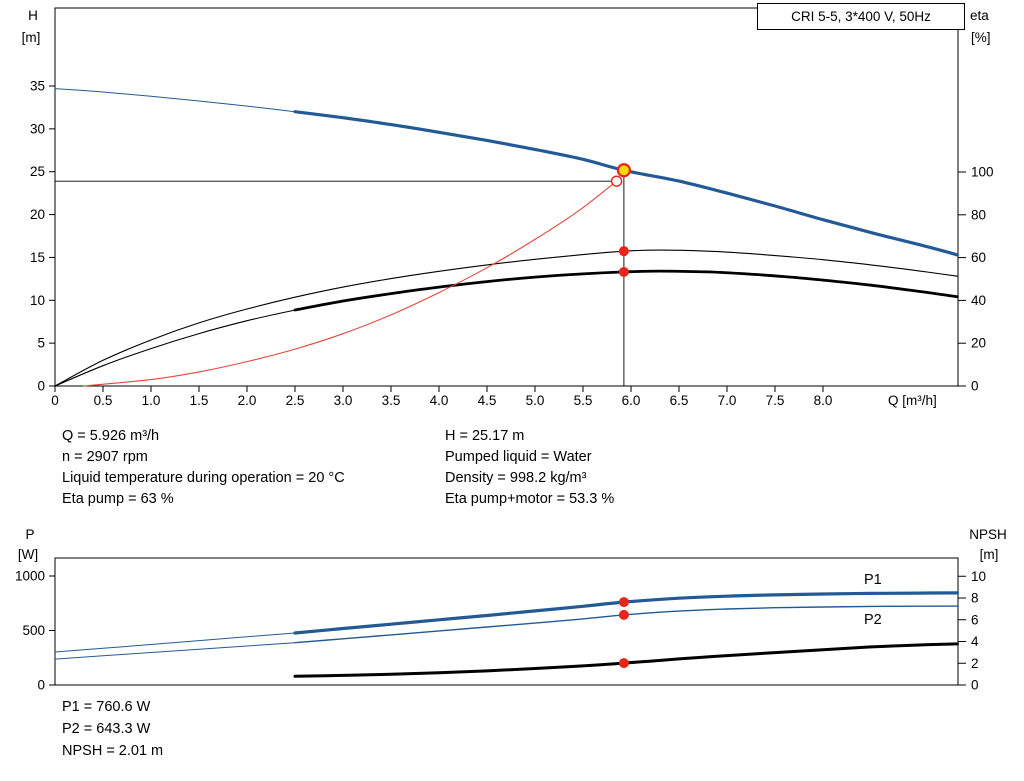  Describe the element at coordinates (823, 400) in the screenshot. I see `q-tick-label: 8.0` at that location.